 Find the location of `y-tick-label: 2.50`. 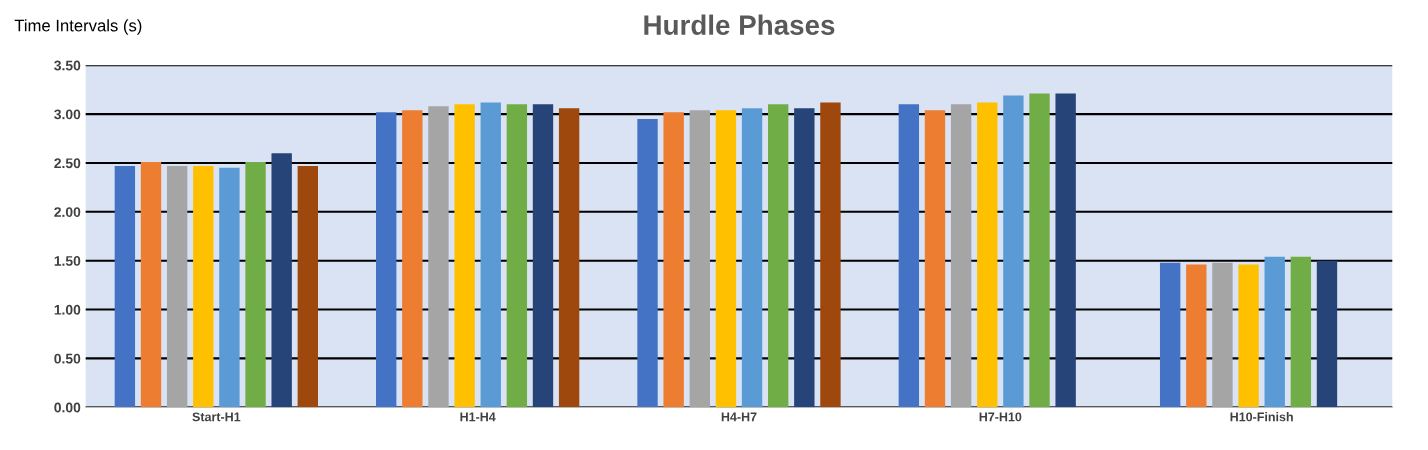

y-tick-label: 2.50 is located at coordinates (67, 163).